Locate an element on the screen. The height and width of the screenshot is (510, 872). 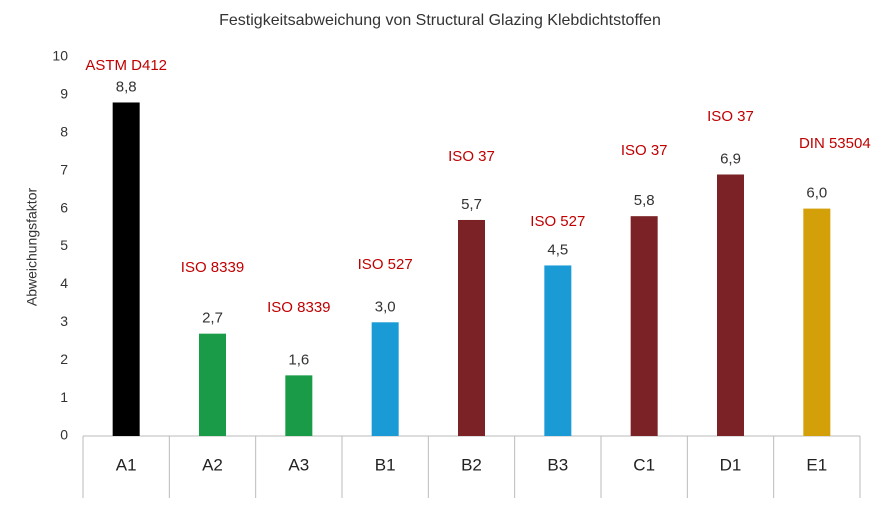
x-tick-label: B2 is located at coordinates (471, 464).